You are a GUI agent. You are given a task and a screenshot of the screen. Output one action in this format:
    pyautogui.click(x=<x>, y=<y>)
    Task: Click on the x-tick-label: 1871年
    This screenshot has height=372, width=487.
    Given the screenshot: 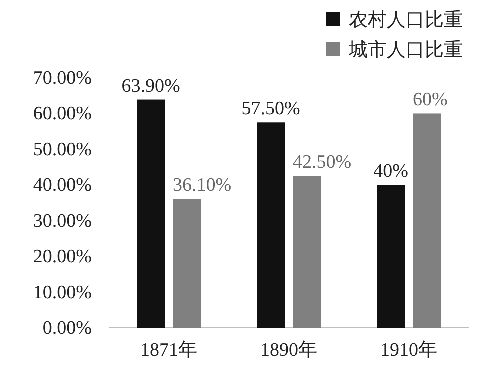 What is the action you would take?
    pyautogui.click(x=169, y=350)
    